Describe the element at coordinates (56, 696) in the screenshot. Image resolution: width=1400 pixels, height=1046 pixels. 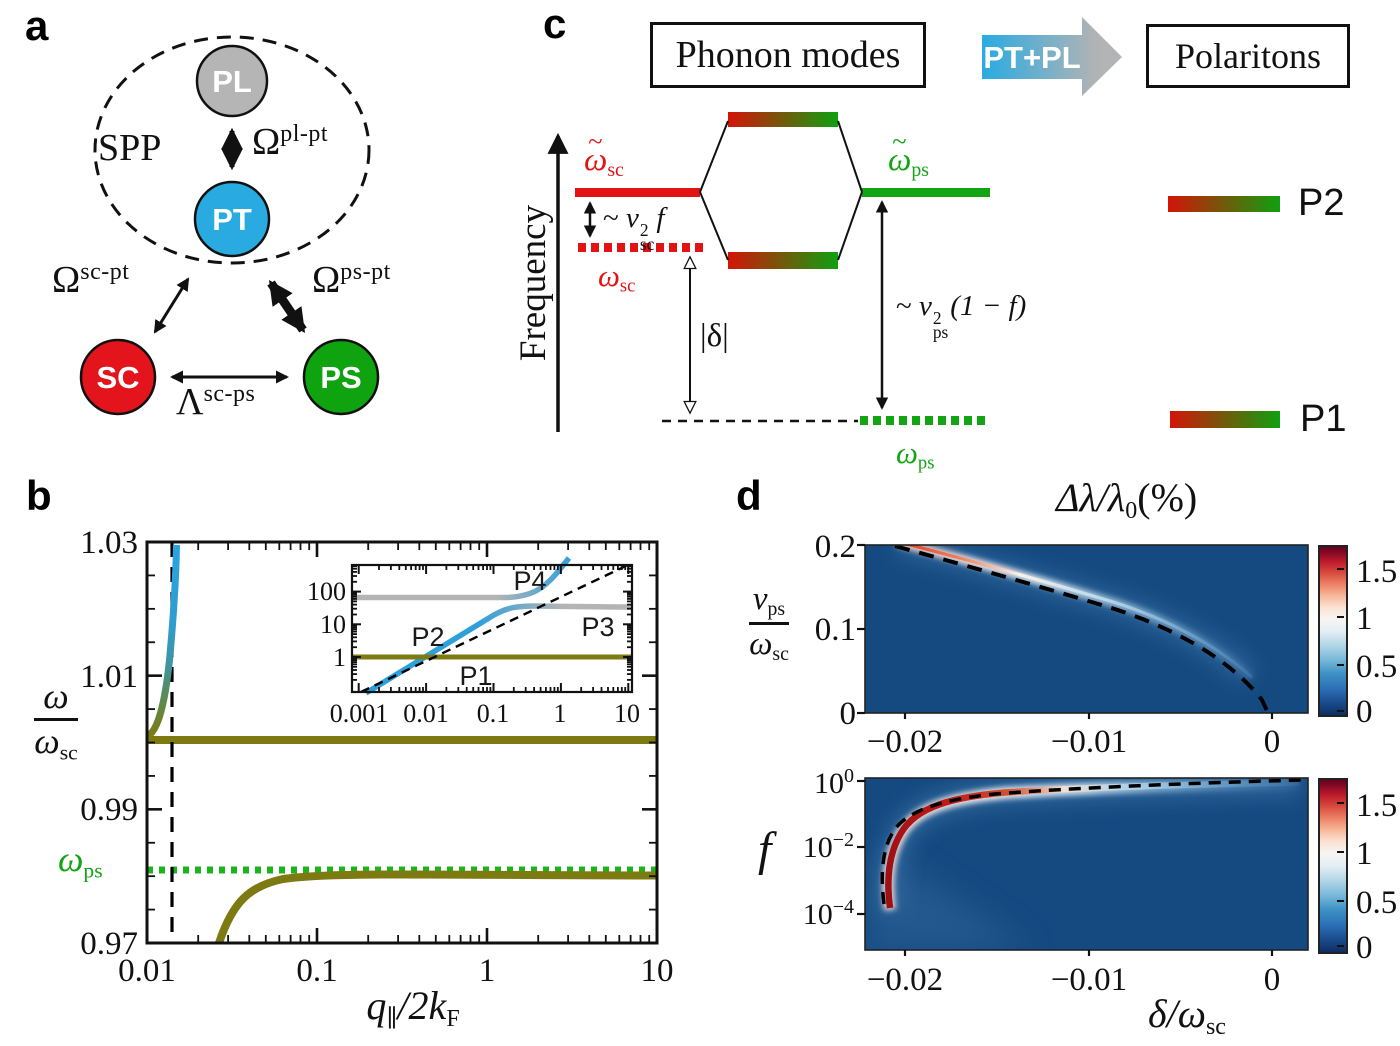
I see `numerator: ω` at that location.